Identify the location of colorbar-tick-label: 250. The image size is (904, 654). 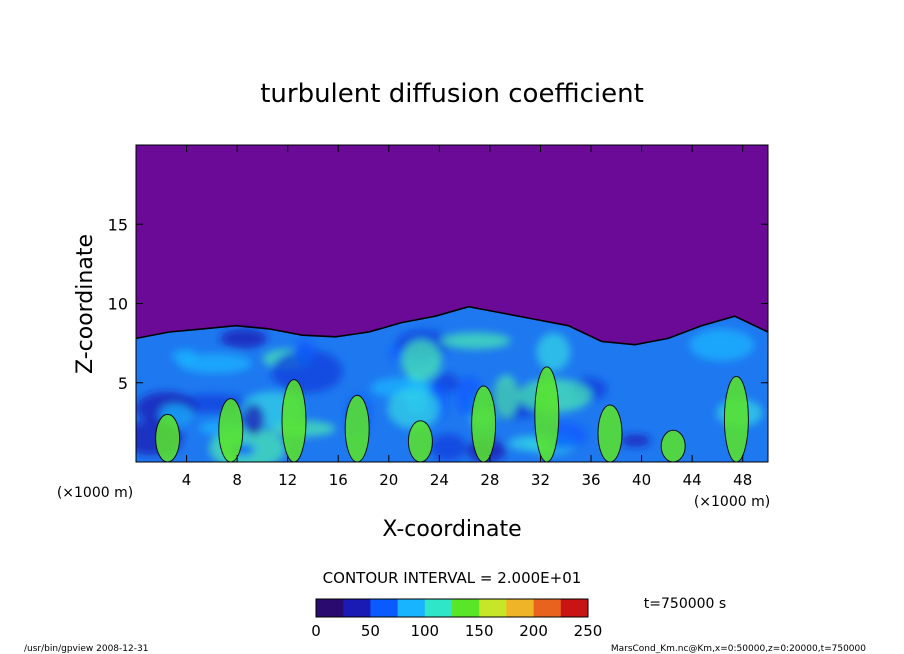
(588, 631).